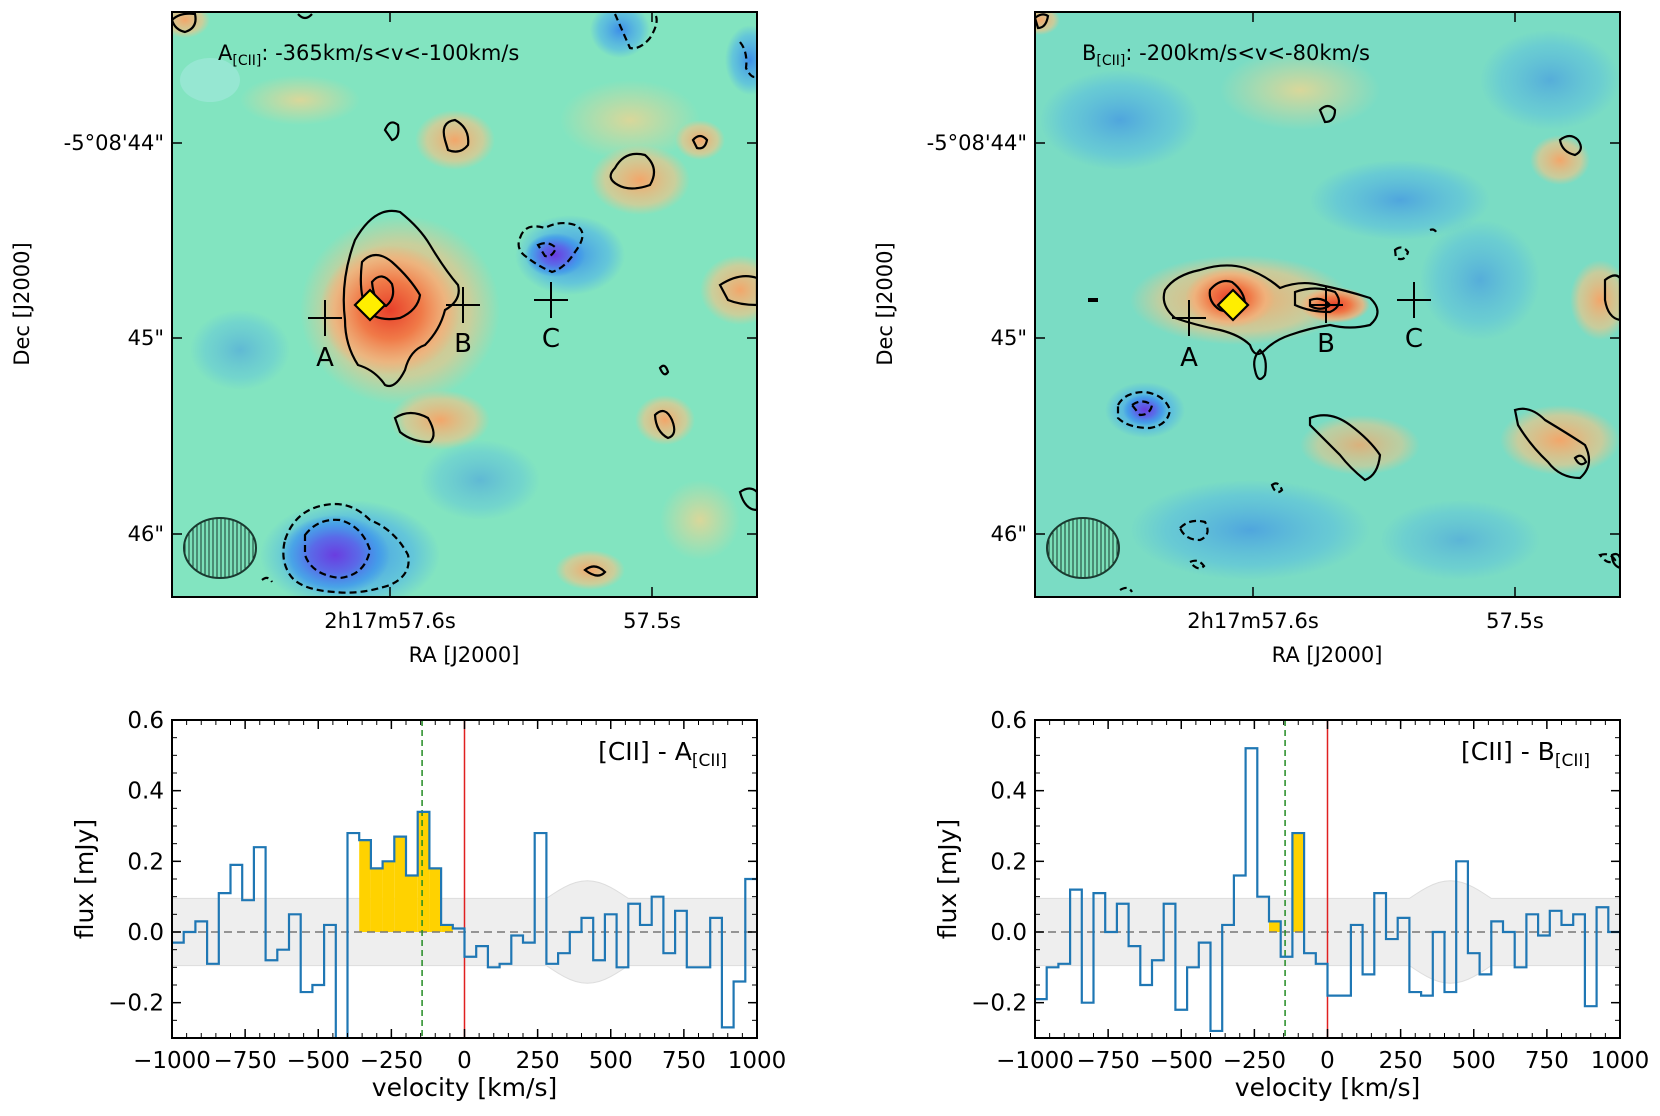 The height and width of the screenshot is (1116, 1660). I want to click on spectrum-title-main: [CII] - B, so click(1508, 751).